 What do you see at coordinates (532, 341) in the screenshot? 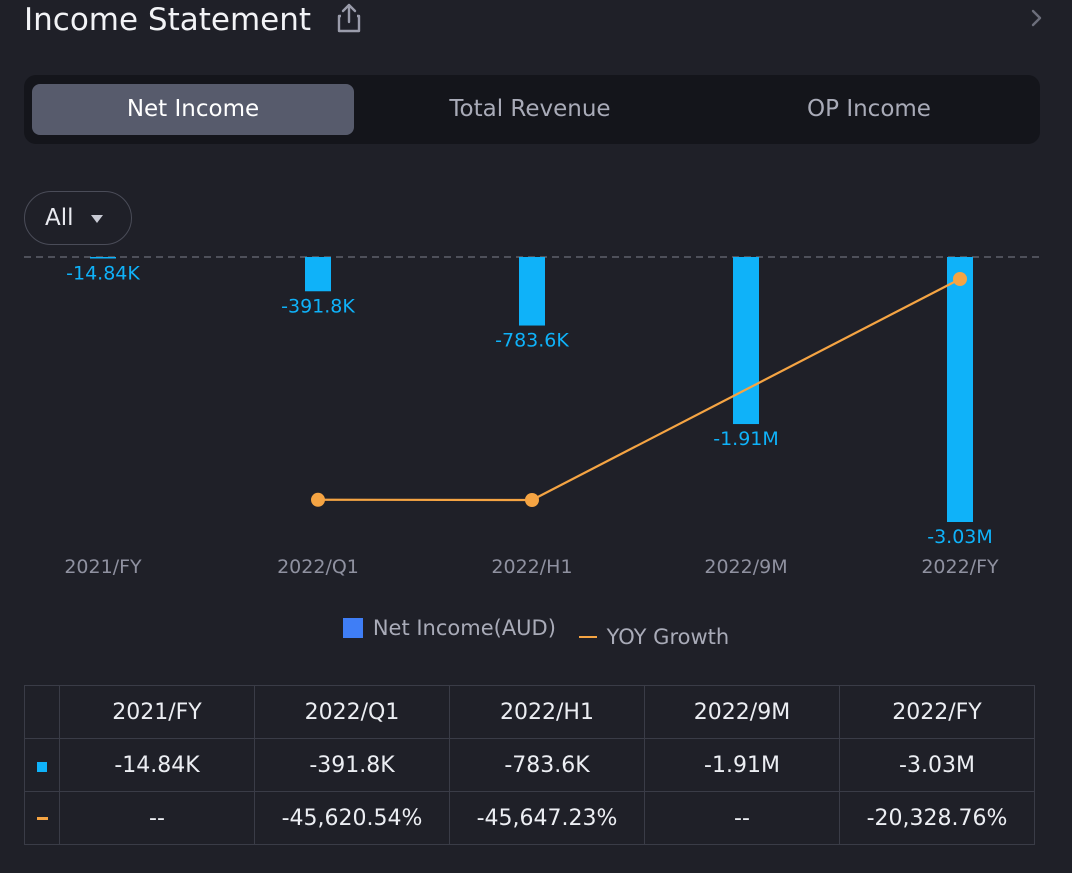
I see `bar-data-label: -783.6K` at bounding box center [532, 341].